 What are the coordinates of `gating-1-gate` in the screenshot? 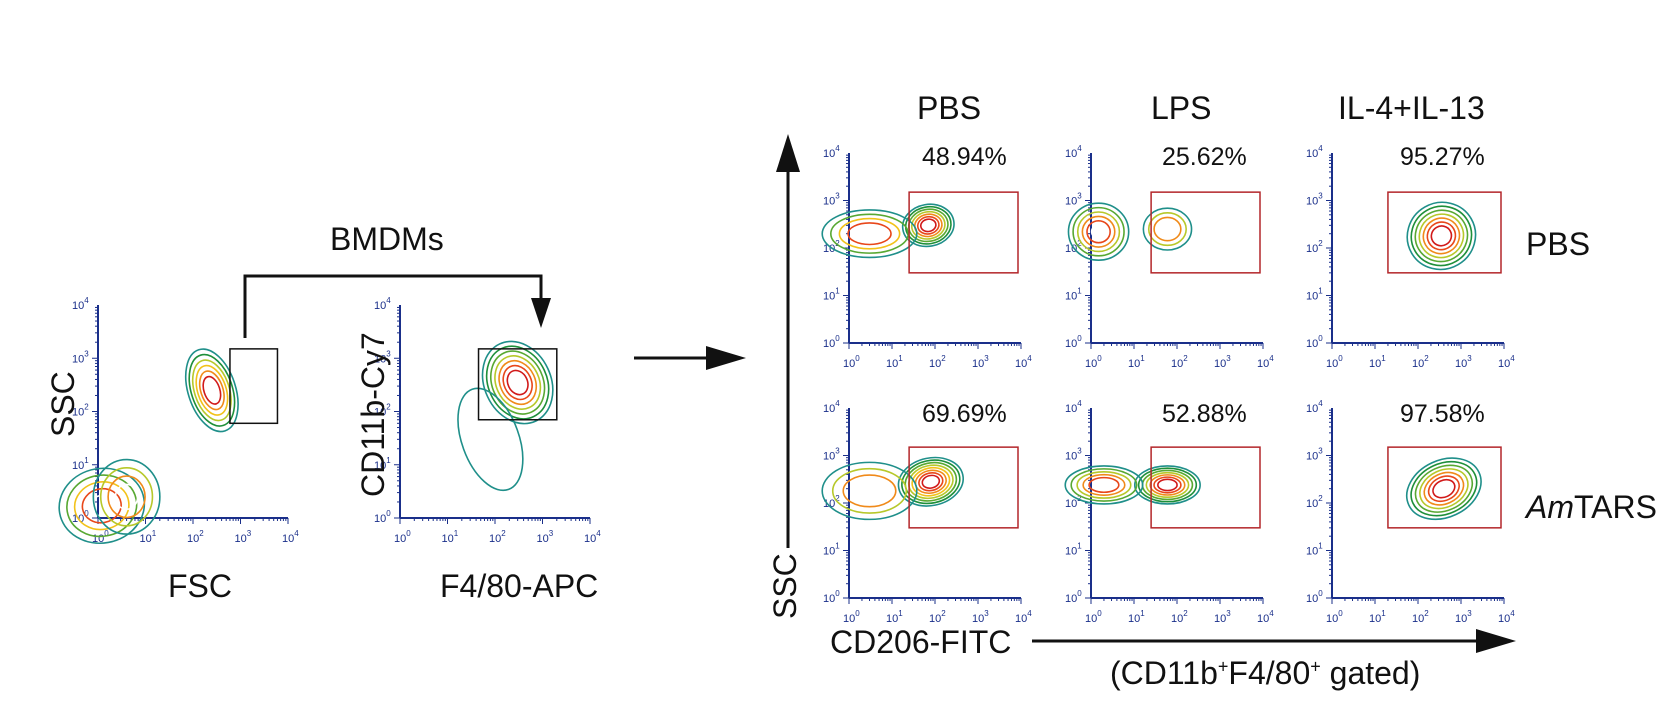 It's located at (254, 386).